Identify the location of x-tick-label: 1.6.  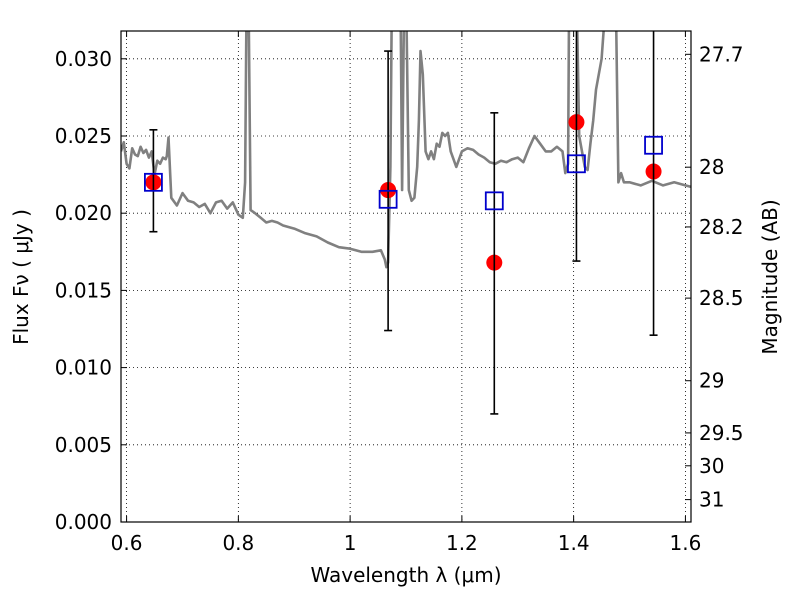
(686, 543).